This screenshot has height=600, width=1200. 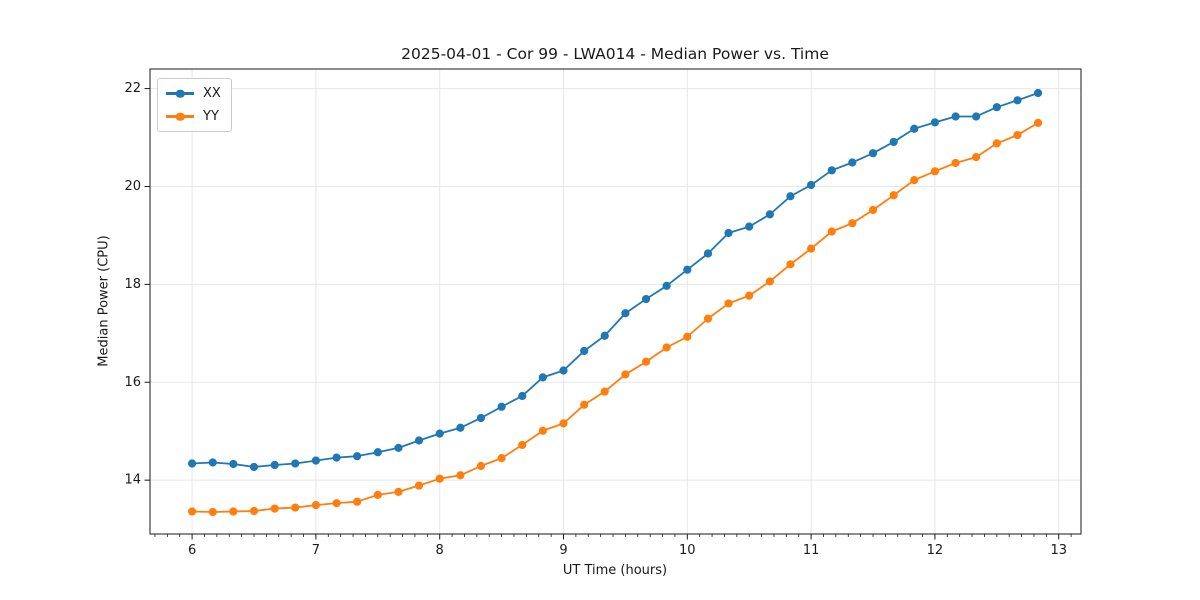 I want to click on legend: XX YY, so click(x=194, y=105).